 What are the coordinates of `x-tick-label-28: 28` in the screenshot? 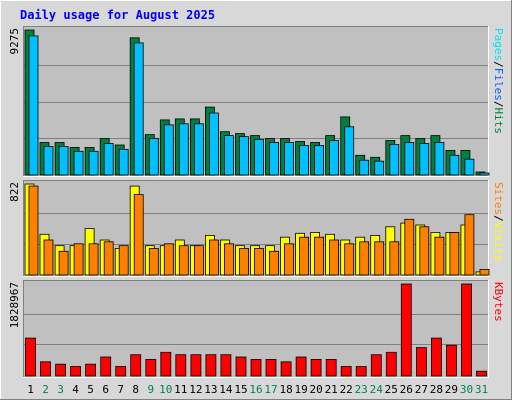 It's located at (436, 389).